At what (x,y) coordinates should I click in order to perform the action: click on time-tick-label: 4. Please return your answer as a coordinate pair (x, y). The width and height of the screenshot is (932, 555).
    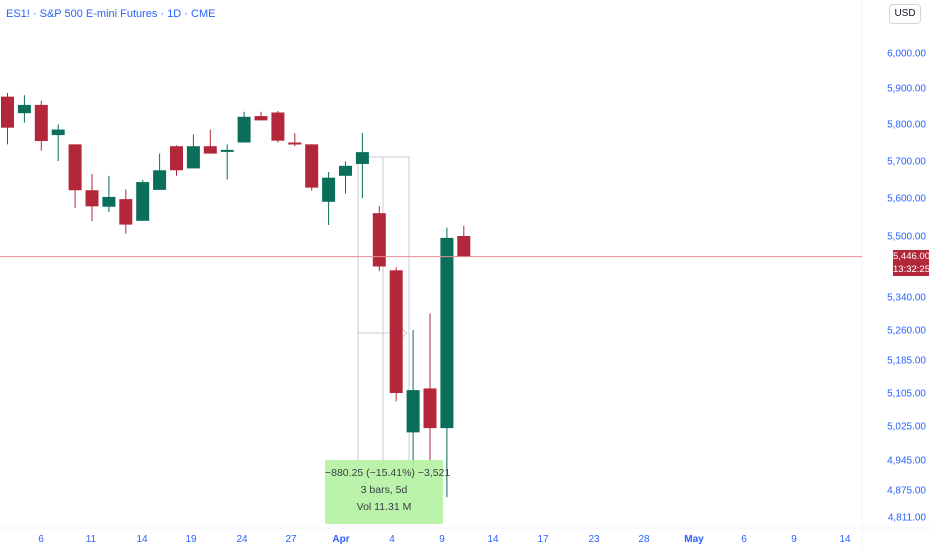
    Looking at the image, I should click on (392, 539).